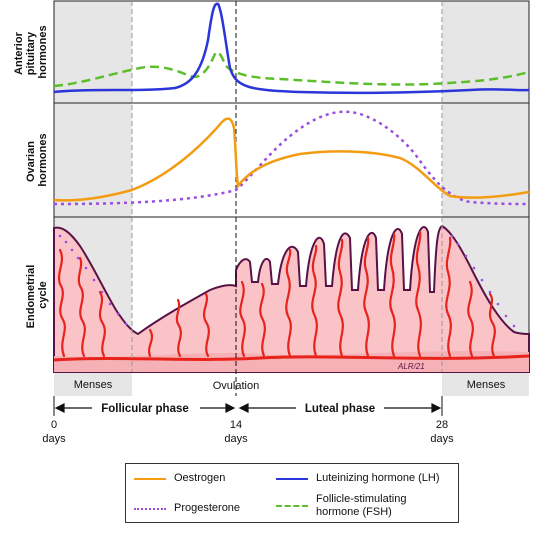  I want to click on day-14-unit: days, so click(236, 439).